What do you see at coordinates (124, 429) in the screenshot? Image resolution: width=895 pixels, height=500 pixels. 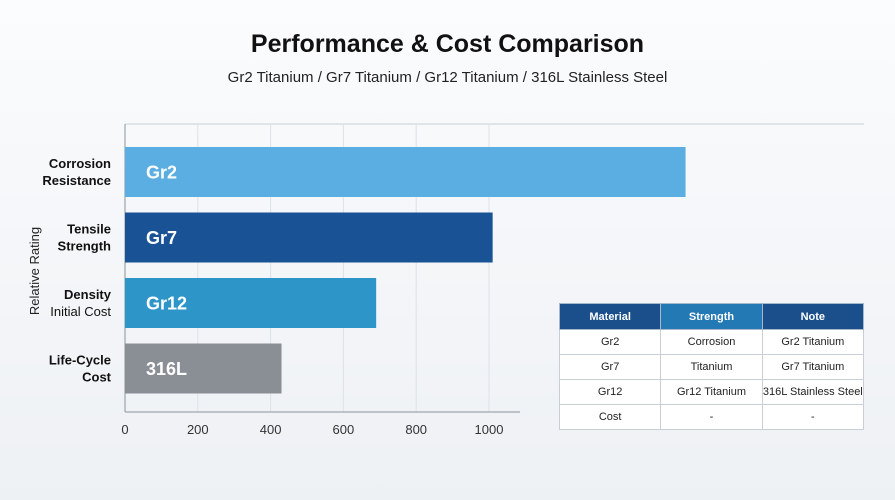 I see `x-tick-label-0: 0` at bounding box center [124, 429].